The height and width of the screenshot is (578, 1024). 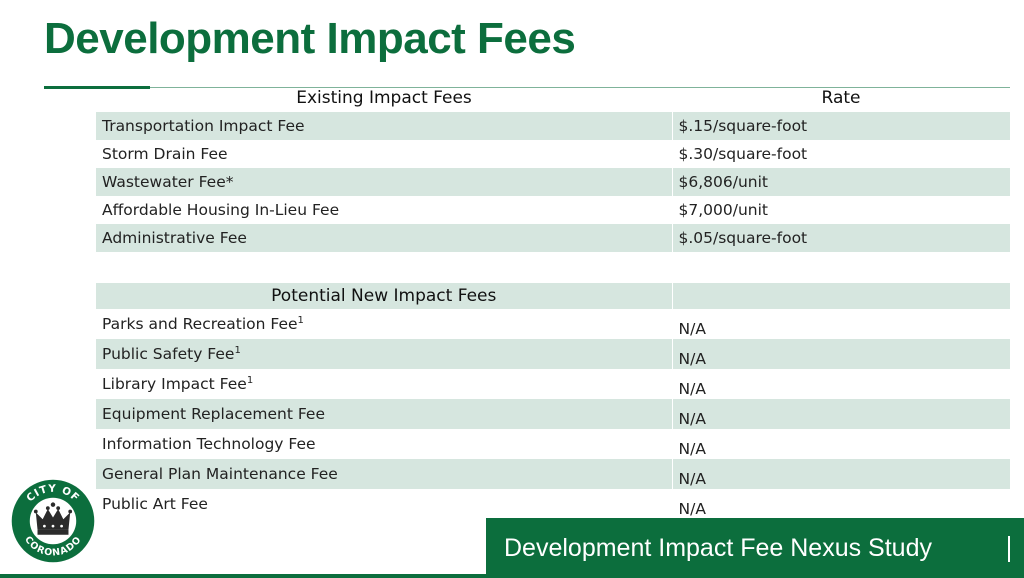 What do you see at coordinates (384, 296) in the screenshot?
I see `potential-header-name: Potential New Impact Fees` at bounding box center [384, 296].